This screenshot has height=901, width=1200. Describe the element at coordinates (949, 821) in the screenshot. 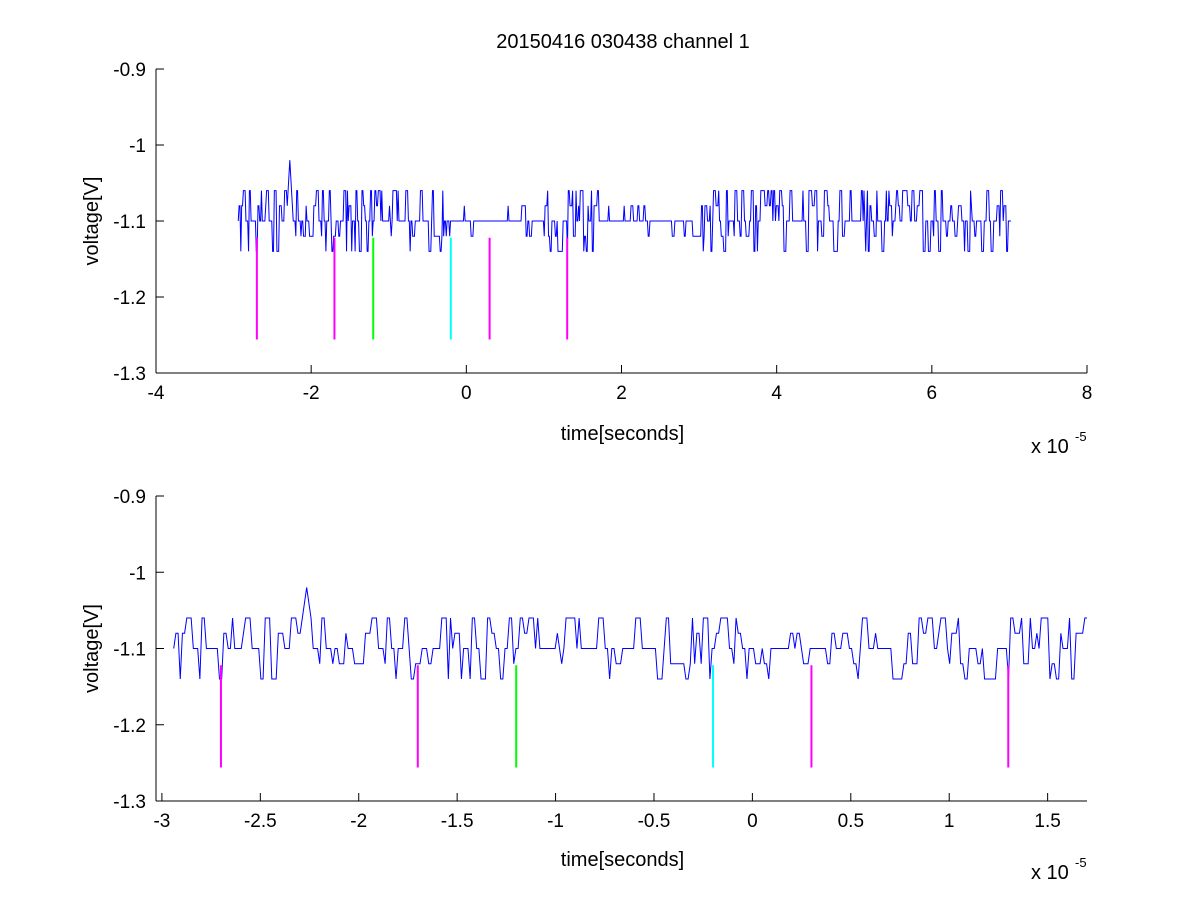

I see `x-tick-label: 1` at that location.